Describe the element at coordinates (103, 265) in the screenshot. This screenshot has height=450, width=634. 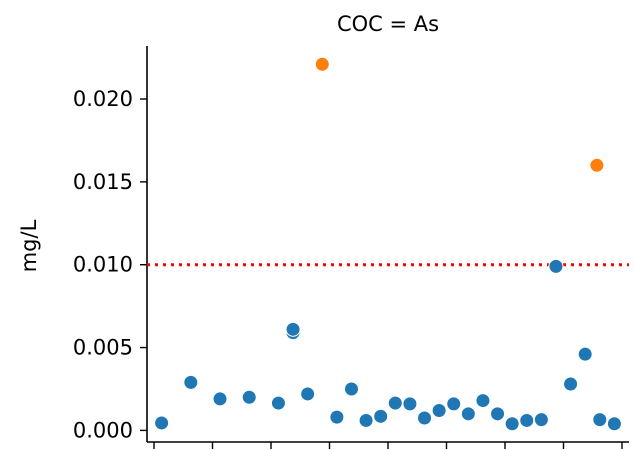
I see `y-tick-label: 0.010` at that location.